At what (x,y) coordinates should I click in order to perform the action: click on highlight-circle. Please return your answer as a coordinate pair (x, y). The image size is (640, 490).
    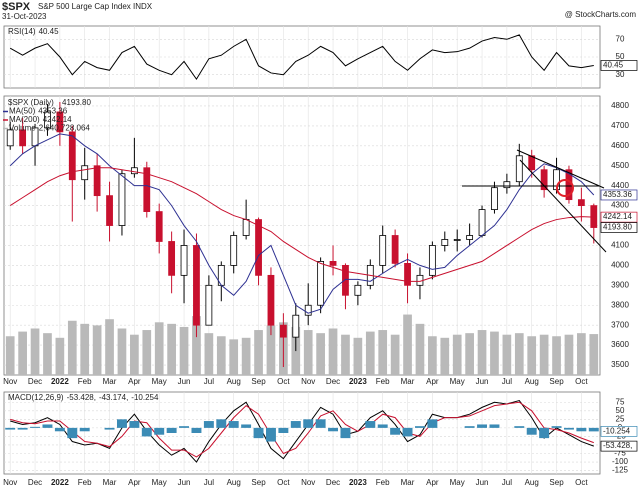
    Looking at the image, I should click on (565, 188).